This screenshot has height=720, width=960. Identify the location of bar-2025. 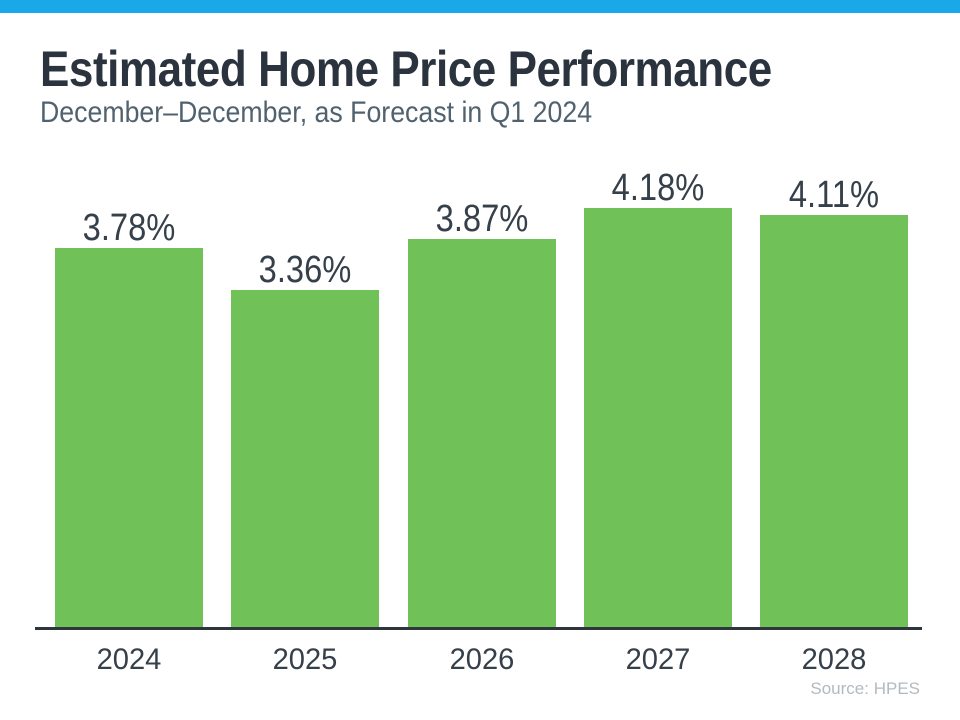
(305, 459).